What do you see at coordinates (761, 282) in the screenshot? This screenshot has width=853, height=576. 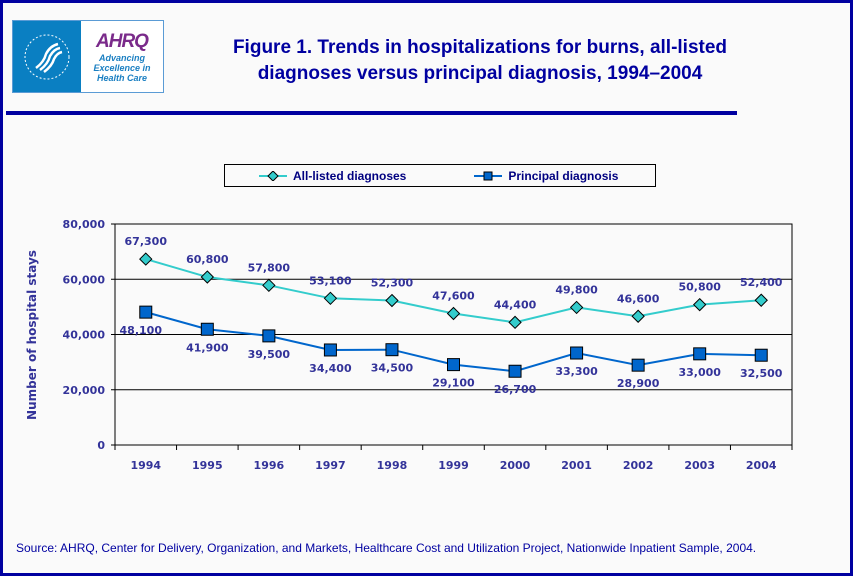 I see `data-label: 52,400` at bounding box center [761, 282].